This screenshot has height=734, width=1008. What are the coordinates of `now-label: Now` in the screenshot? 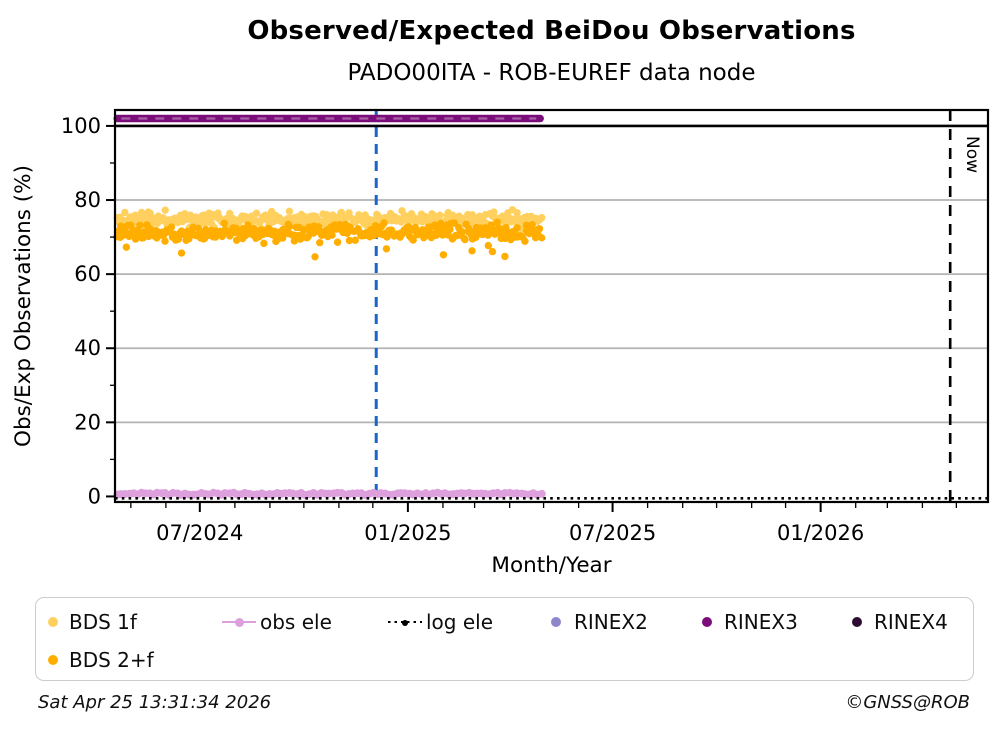 It's located at (972, 154).